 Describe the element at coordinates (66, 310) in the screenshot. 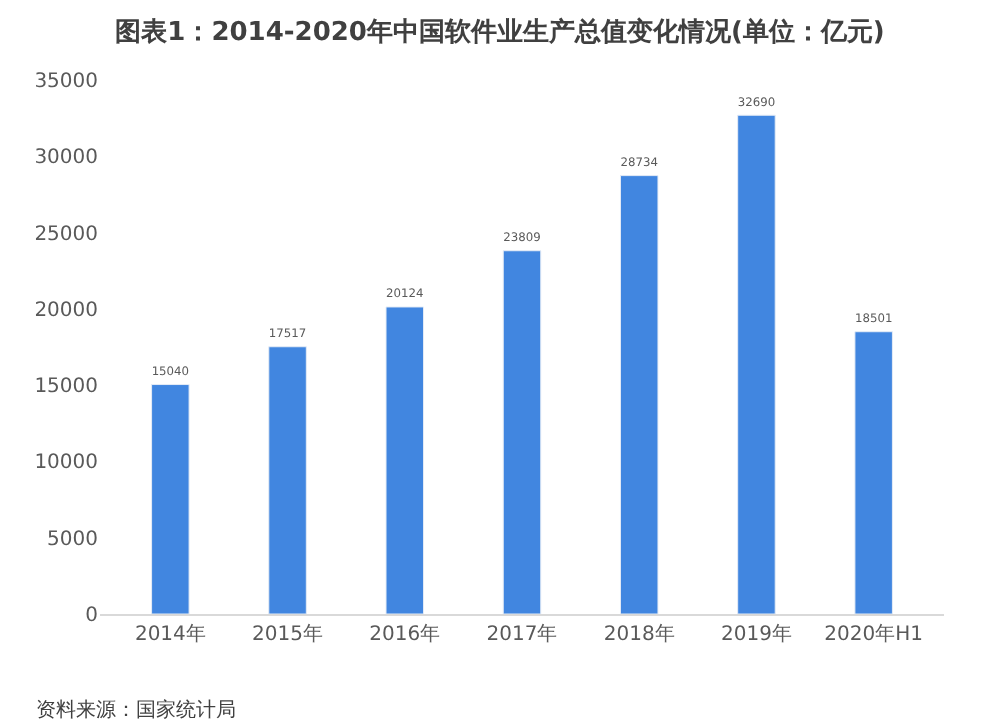

I see `y-tick-label: 20000` at that location.